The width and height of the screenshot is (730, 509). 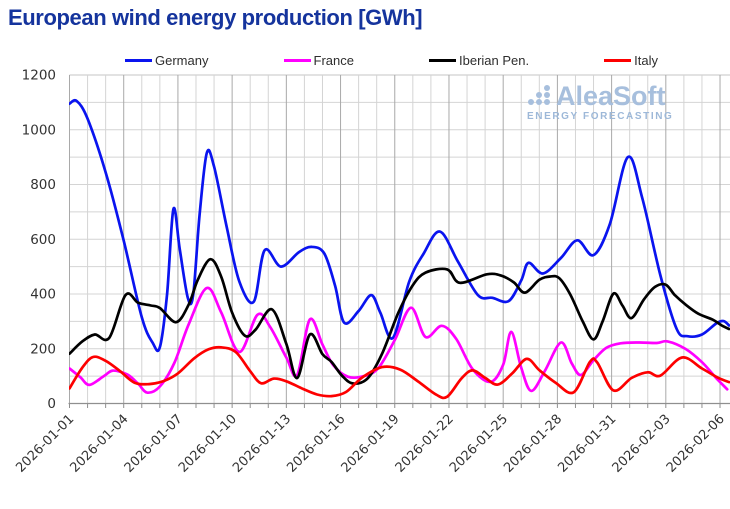 I want to click on aleasoft-dots-logo-icon, so click(x=539, y=96).